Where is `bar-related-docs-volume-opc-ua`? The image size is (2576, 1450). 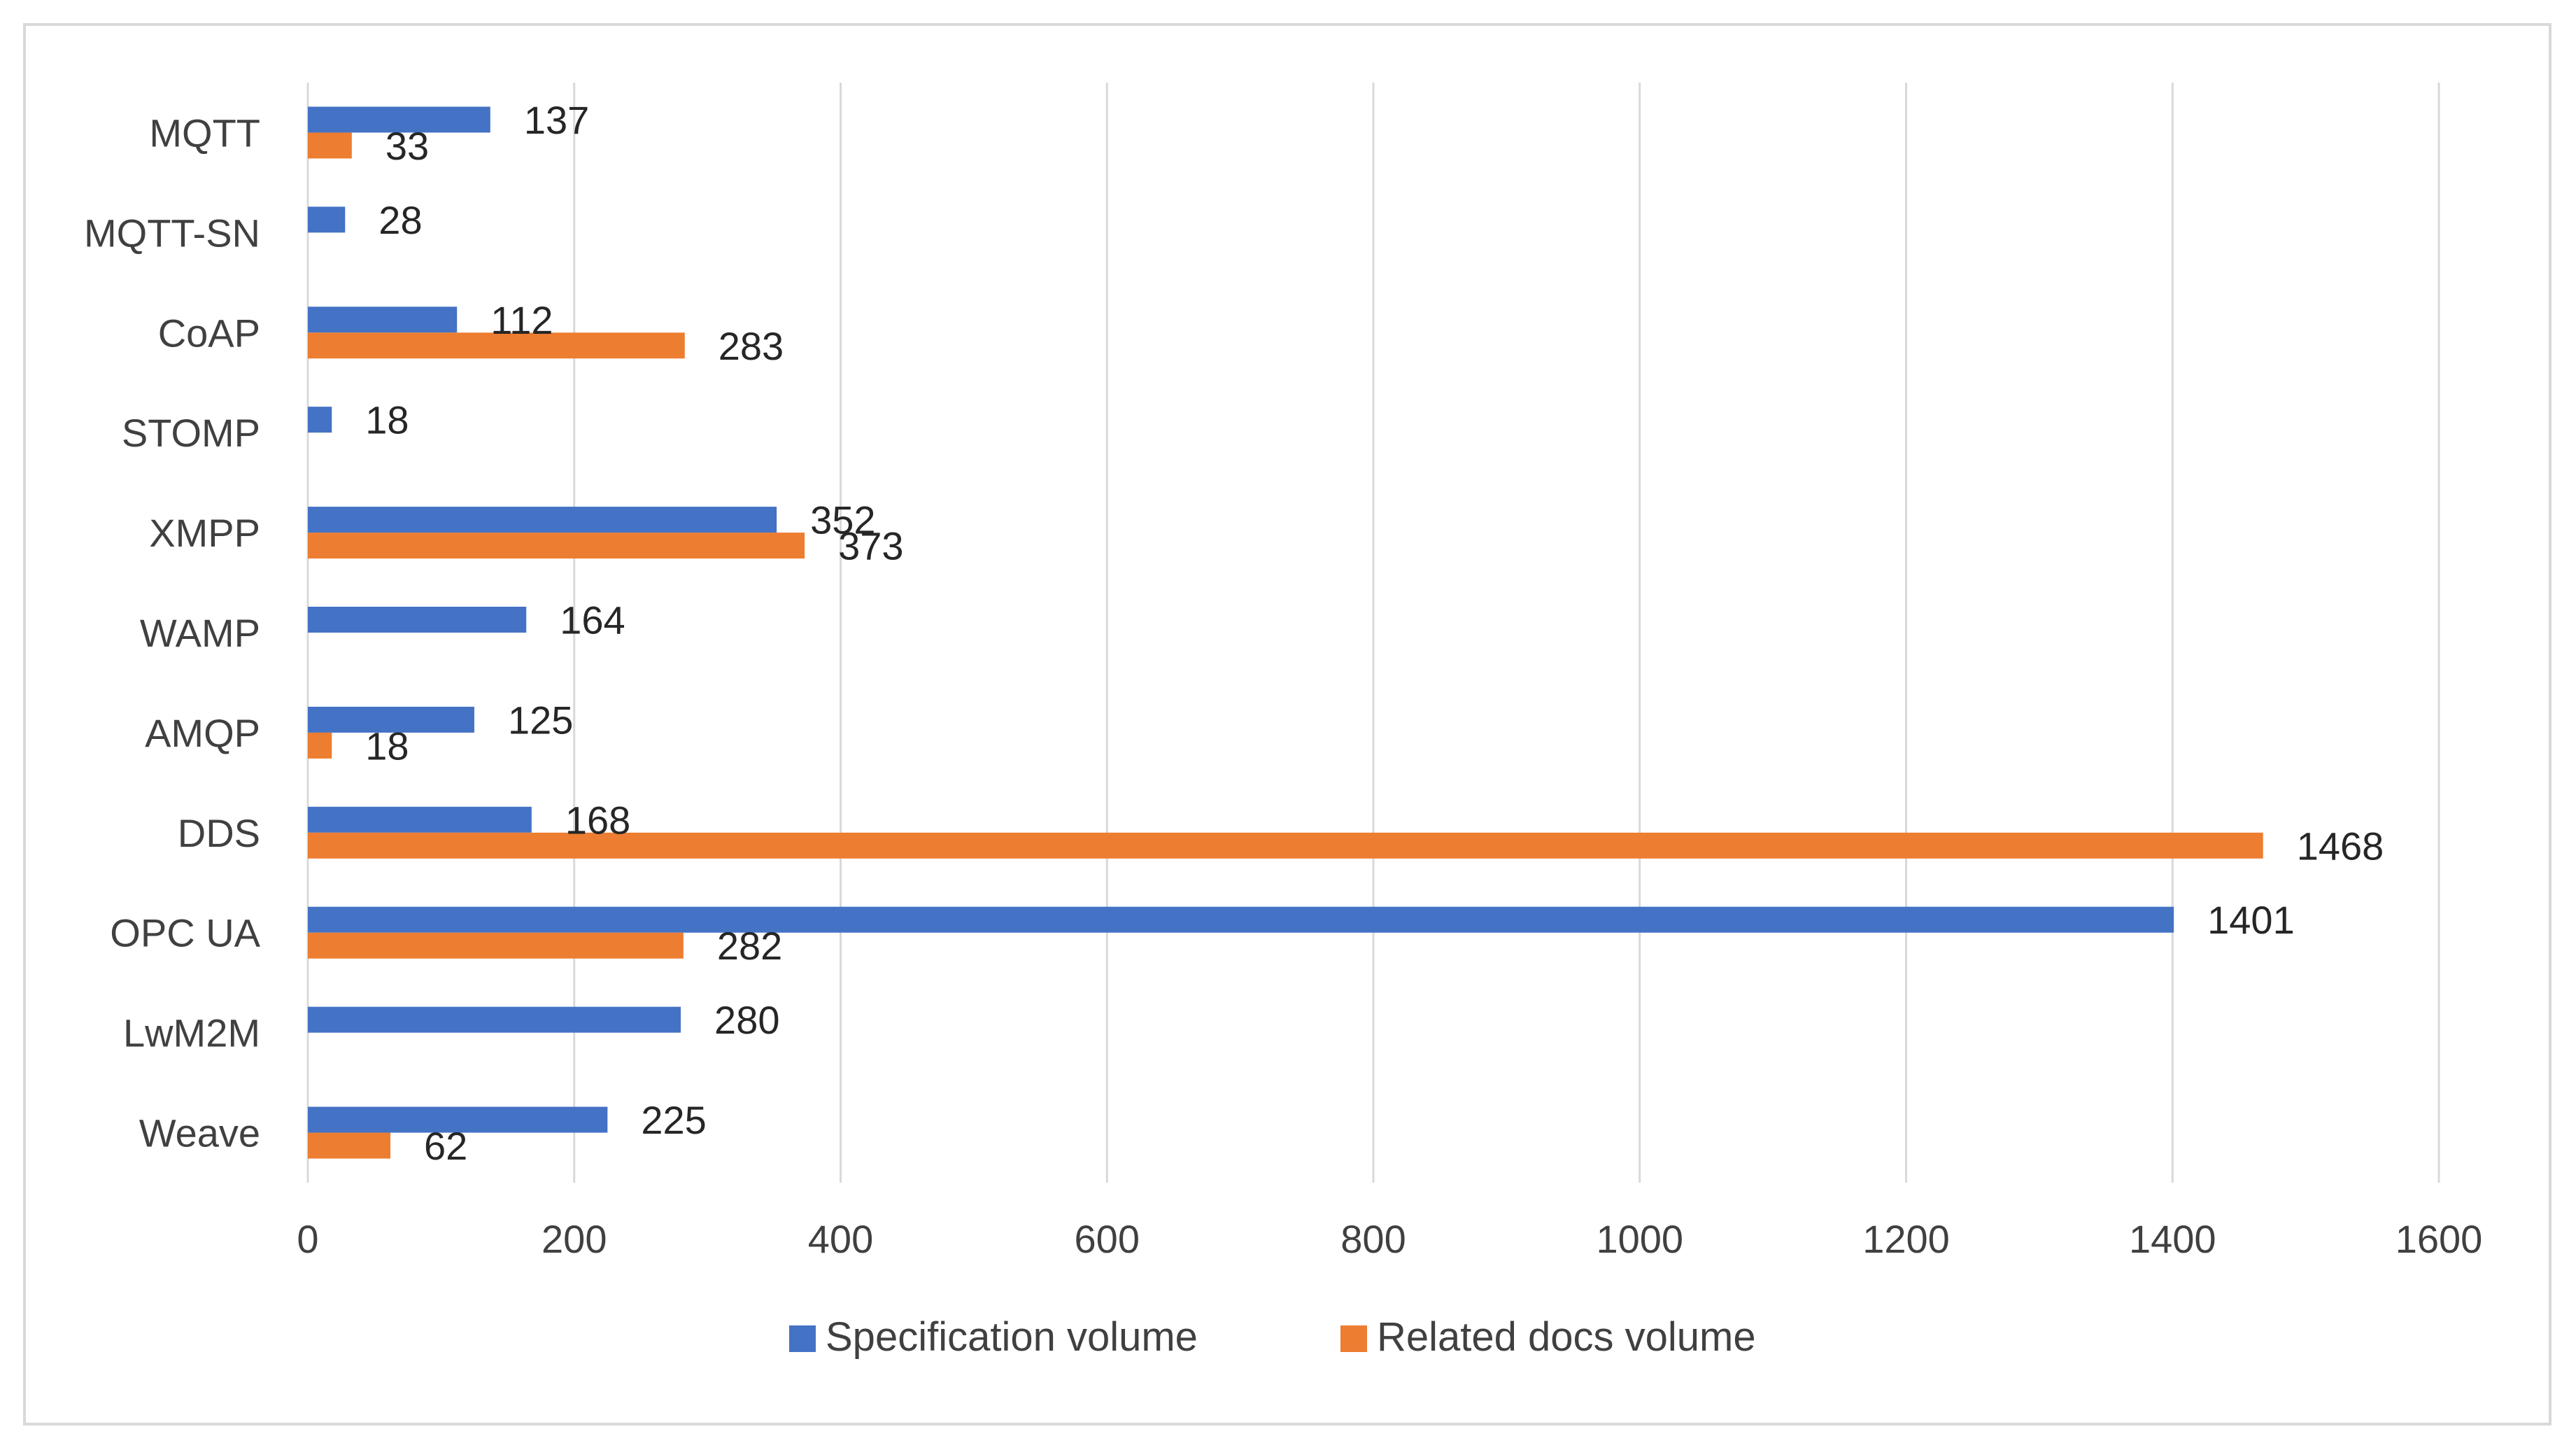 bar-related-docs-volume-opc-ua is located at coordinates (496, 945).